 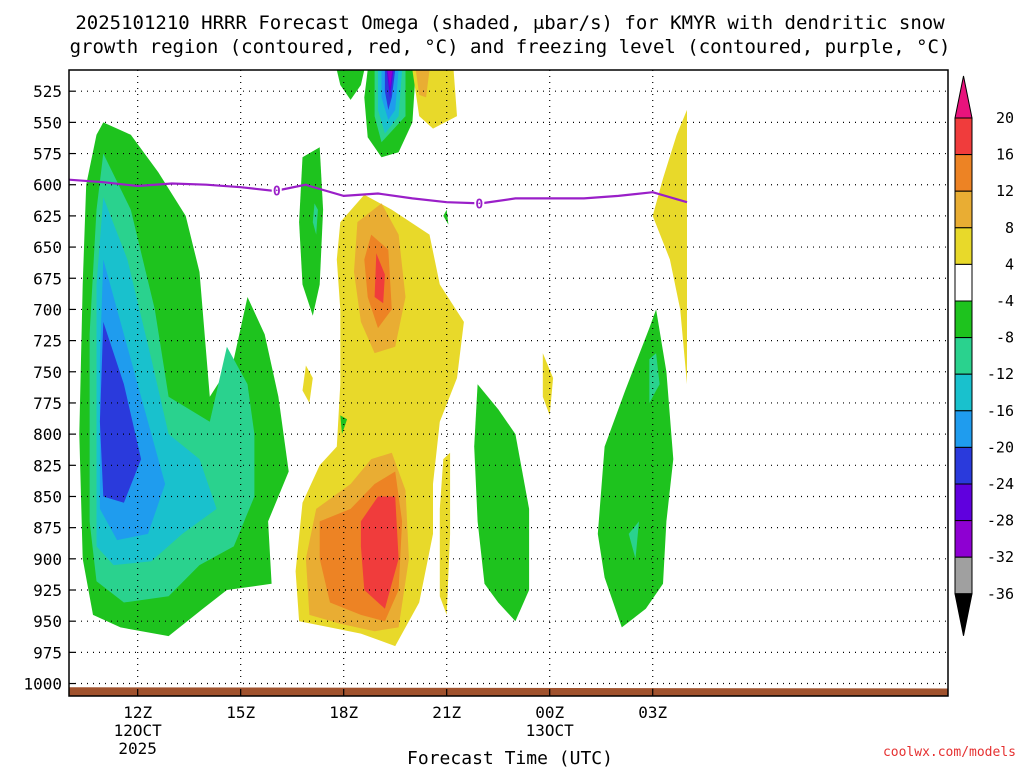 I want to click on terrain, so click(x=508, y=691).